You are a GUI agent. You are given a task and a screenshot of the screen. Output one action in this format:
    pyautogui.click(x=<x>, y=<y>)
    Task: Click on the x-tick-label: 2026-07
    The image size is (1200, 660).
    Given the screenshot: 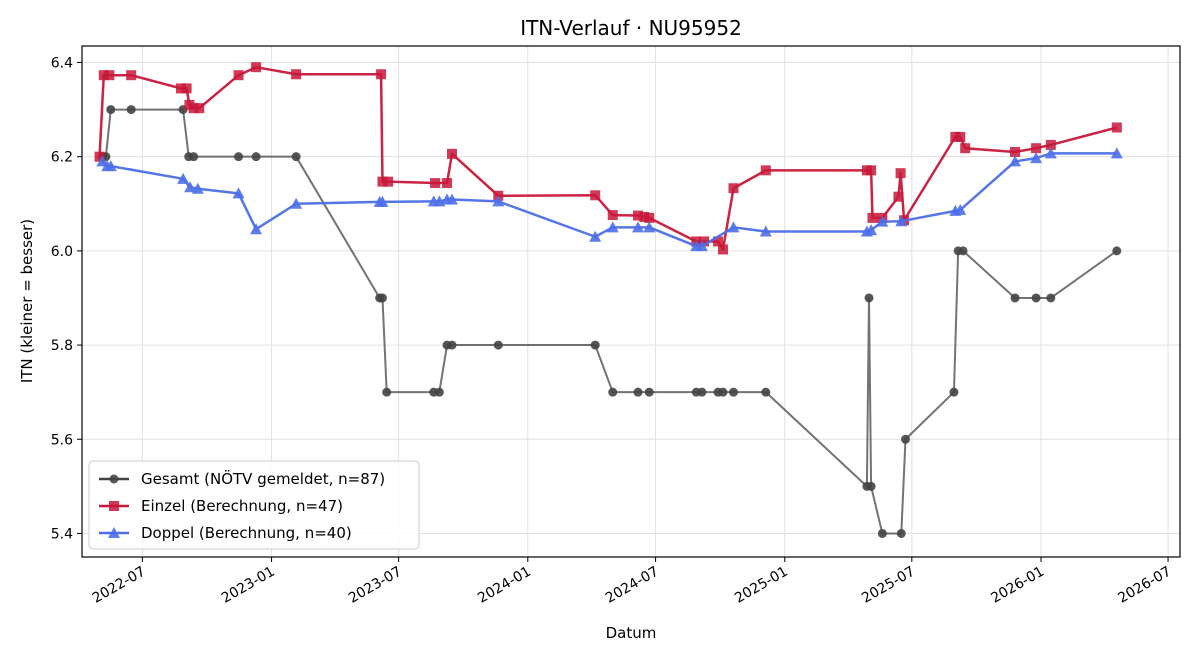 What is the action you would take?
    pyautogui.click(x=1144, y=585)
    